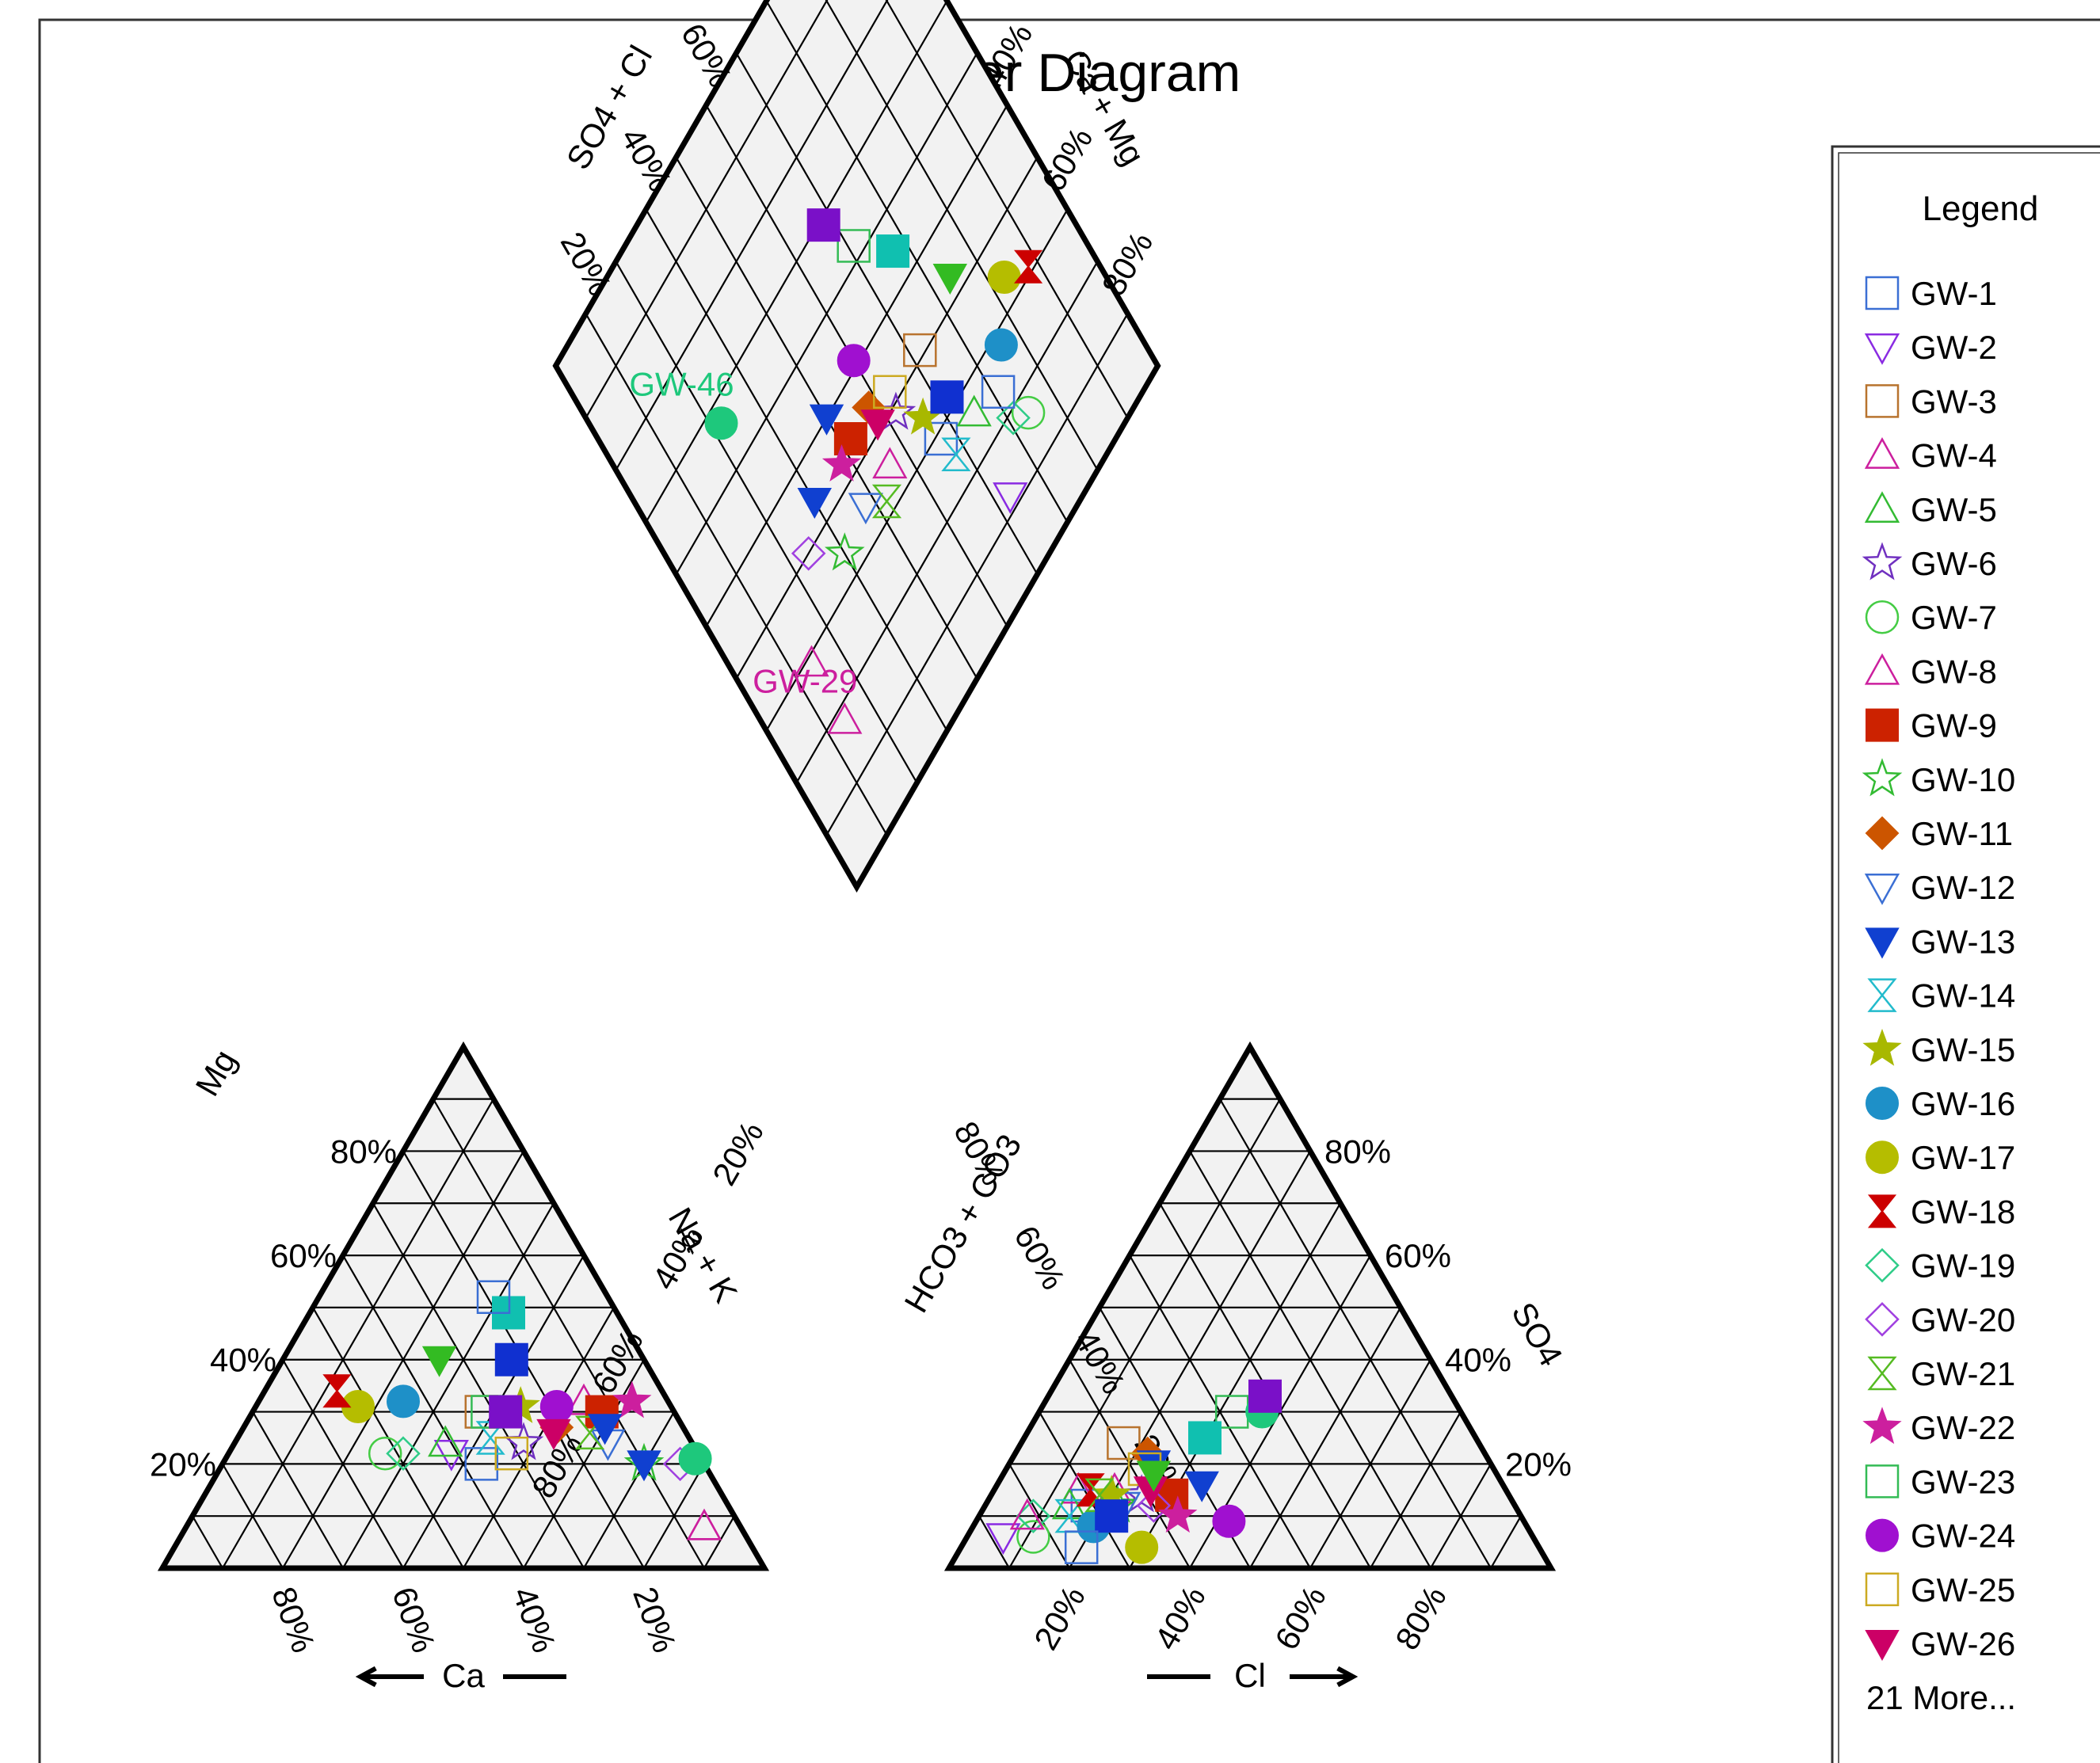 The width and height of the screenshot is (2100, 1763). What do you see at coordinates (1347, 1677) in the screenshot?
I see `axis-arrow-cl-head` at bounding box center [1347, 1677].